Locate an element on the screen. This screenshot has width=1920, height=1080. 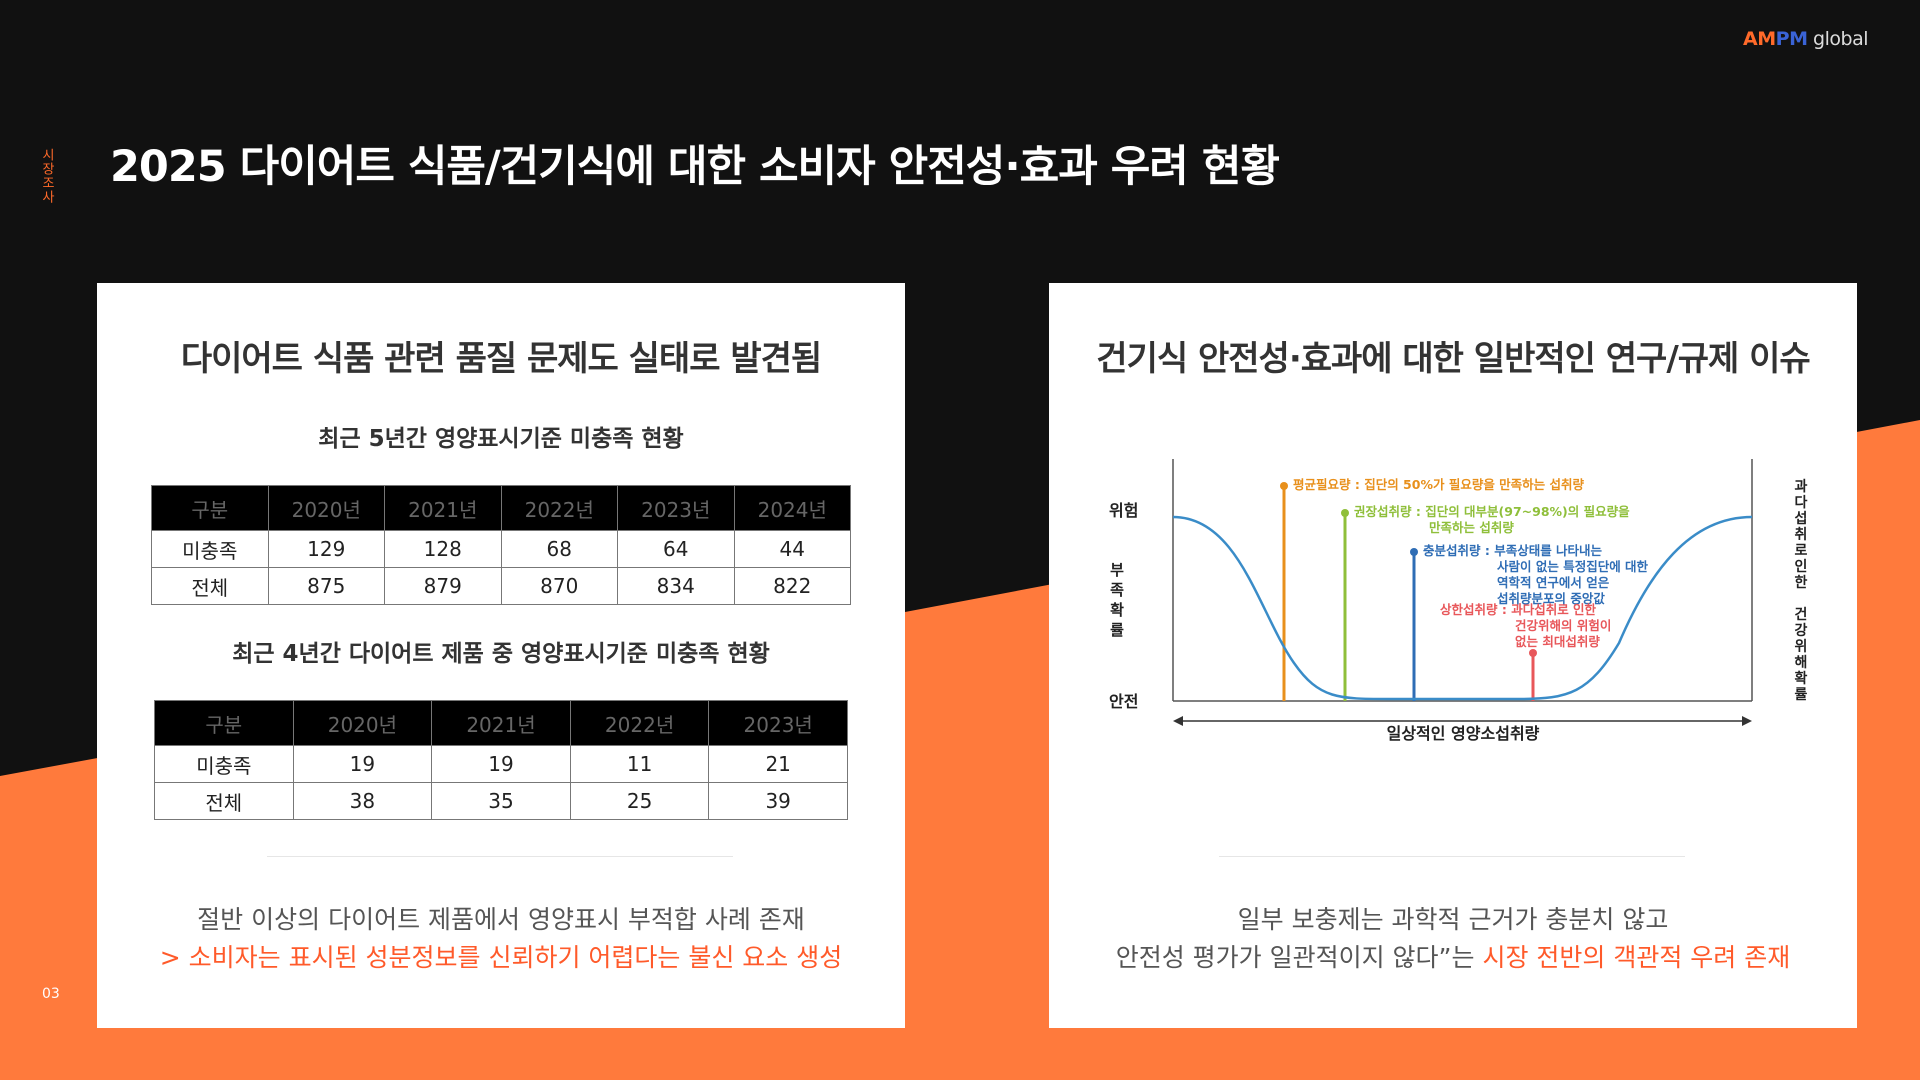
table-cell: 834 is located at coordinates (676, 586).